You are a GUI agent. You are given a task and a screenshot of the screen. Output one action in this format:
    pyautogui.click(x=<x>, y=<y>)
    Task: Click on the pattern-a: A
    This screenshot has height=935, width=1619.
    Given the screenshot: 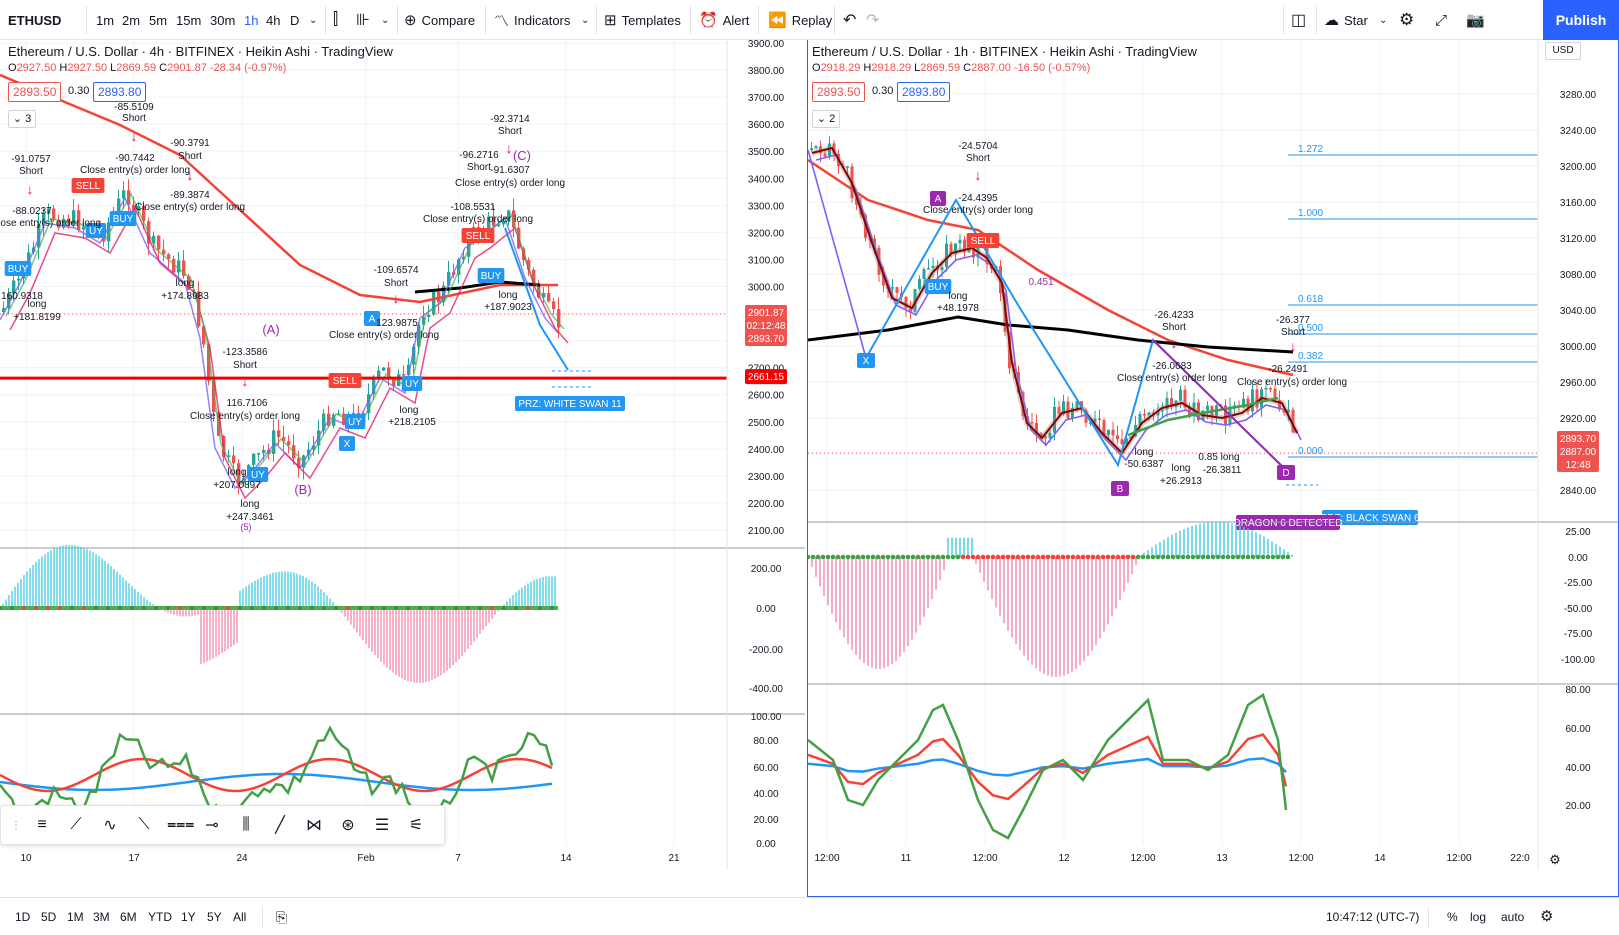 What is the action you would take?
    pyautogui.click(x=938, y=199)
    